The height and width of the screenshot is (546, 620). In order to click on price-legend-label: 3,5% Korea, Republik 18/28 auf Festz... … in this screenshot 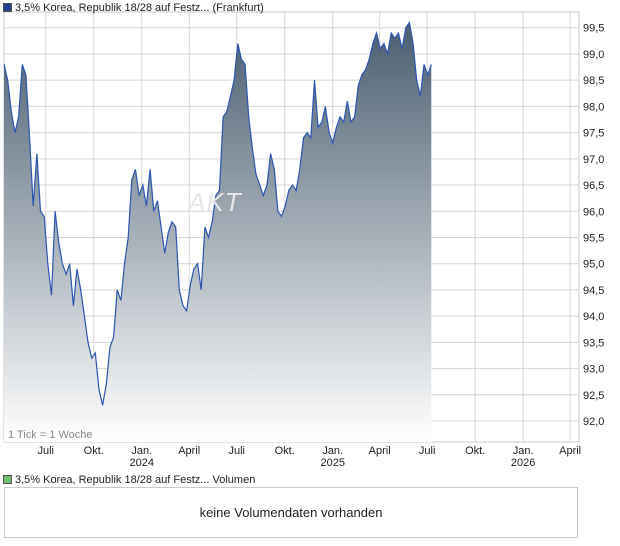, I will do `click(139, 8)`.